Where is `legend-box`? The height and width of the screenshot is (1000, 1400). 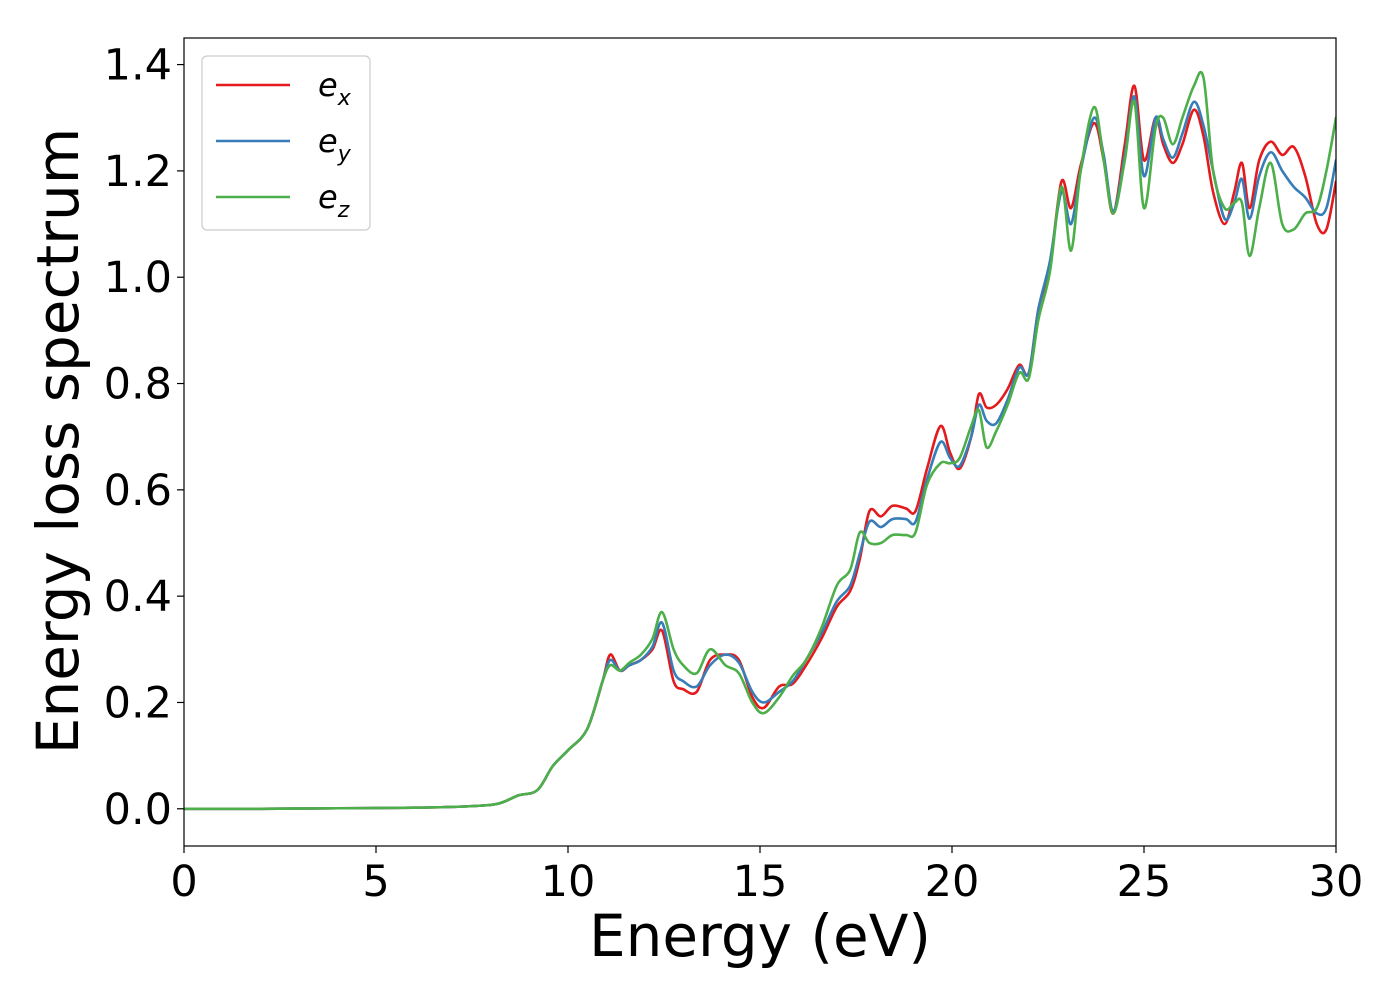 legend-box is located at coordinates (286, 143).